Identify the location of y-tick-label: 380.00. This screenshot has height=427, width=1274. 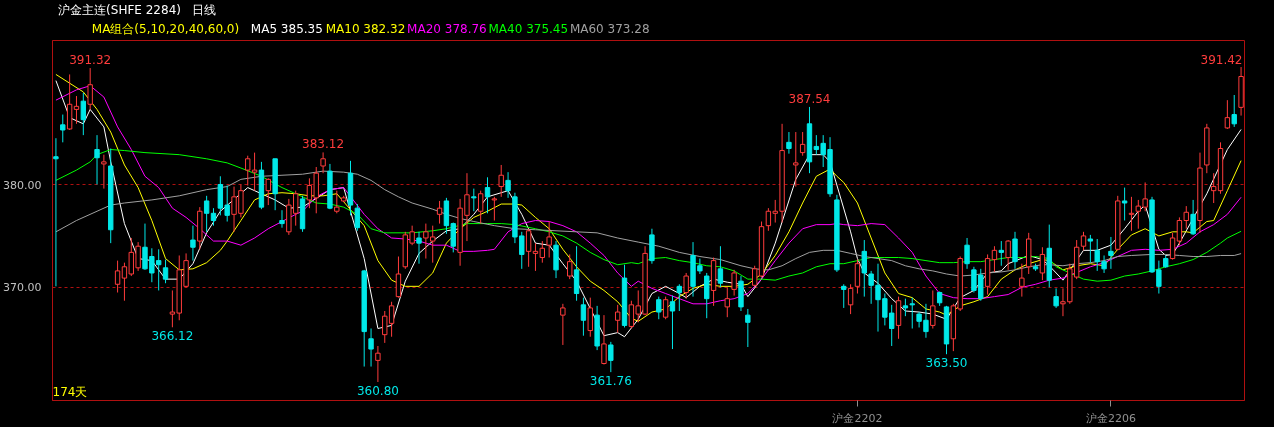
(22, 185).